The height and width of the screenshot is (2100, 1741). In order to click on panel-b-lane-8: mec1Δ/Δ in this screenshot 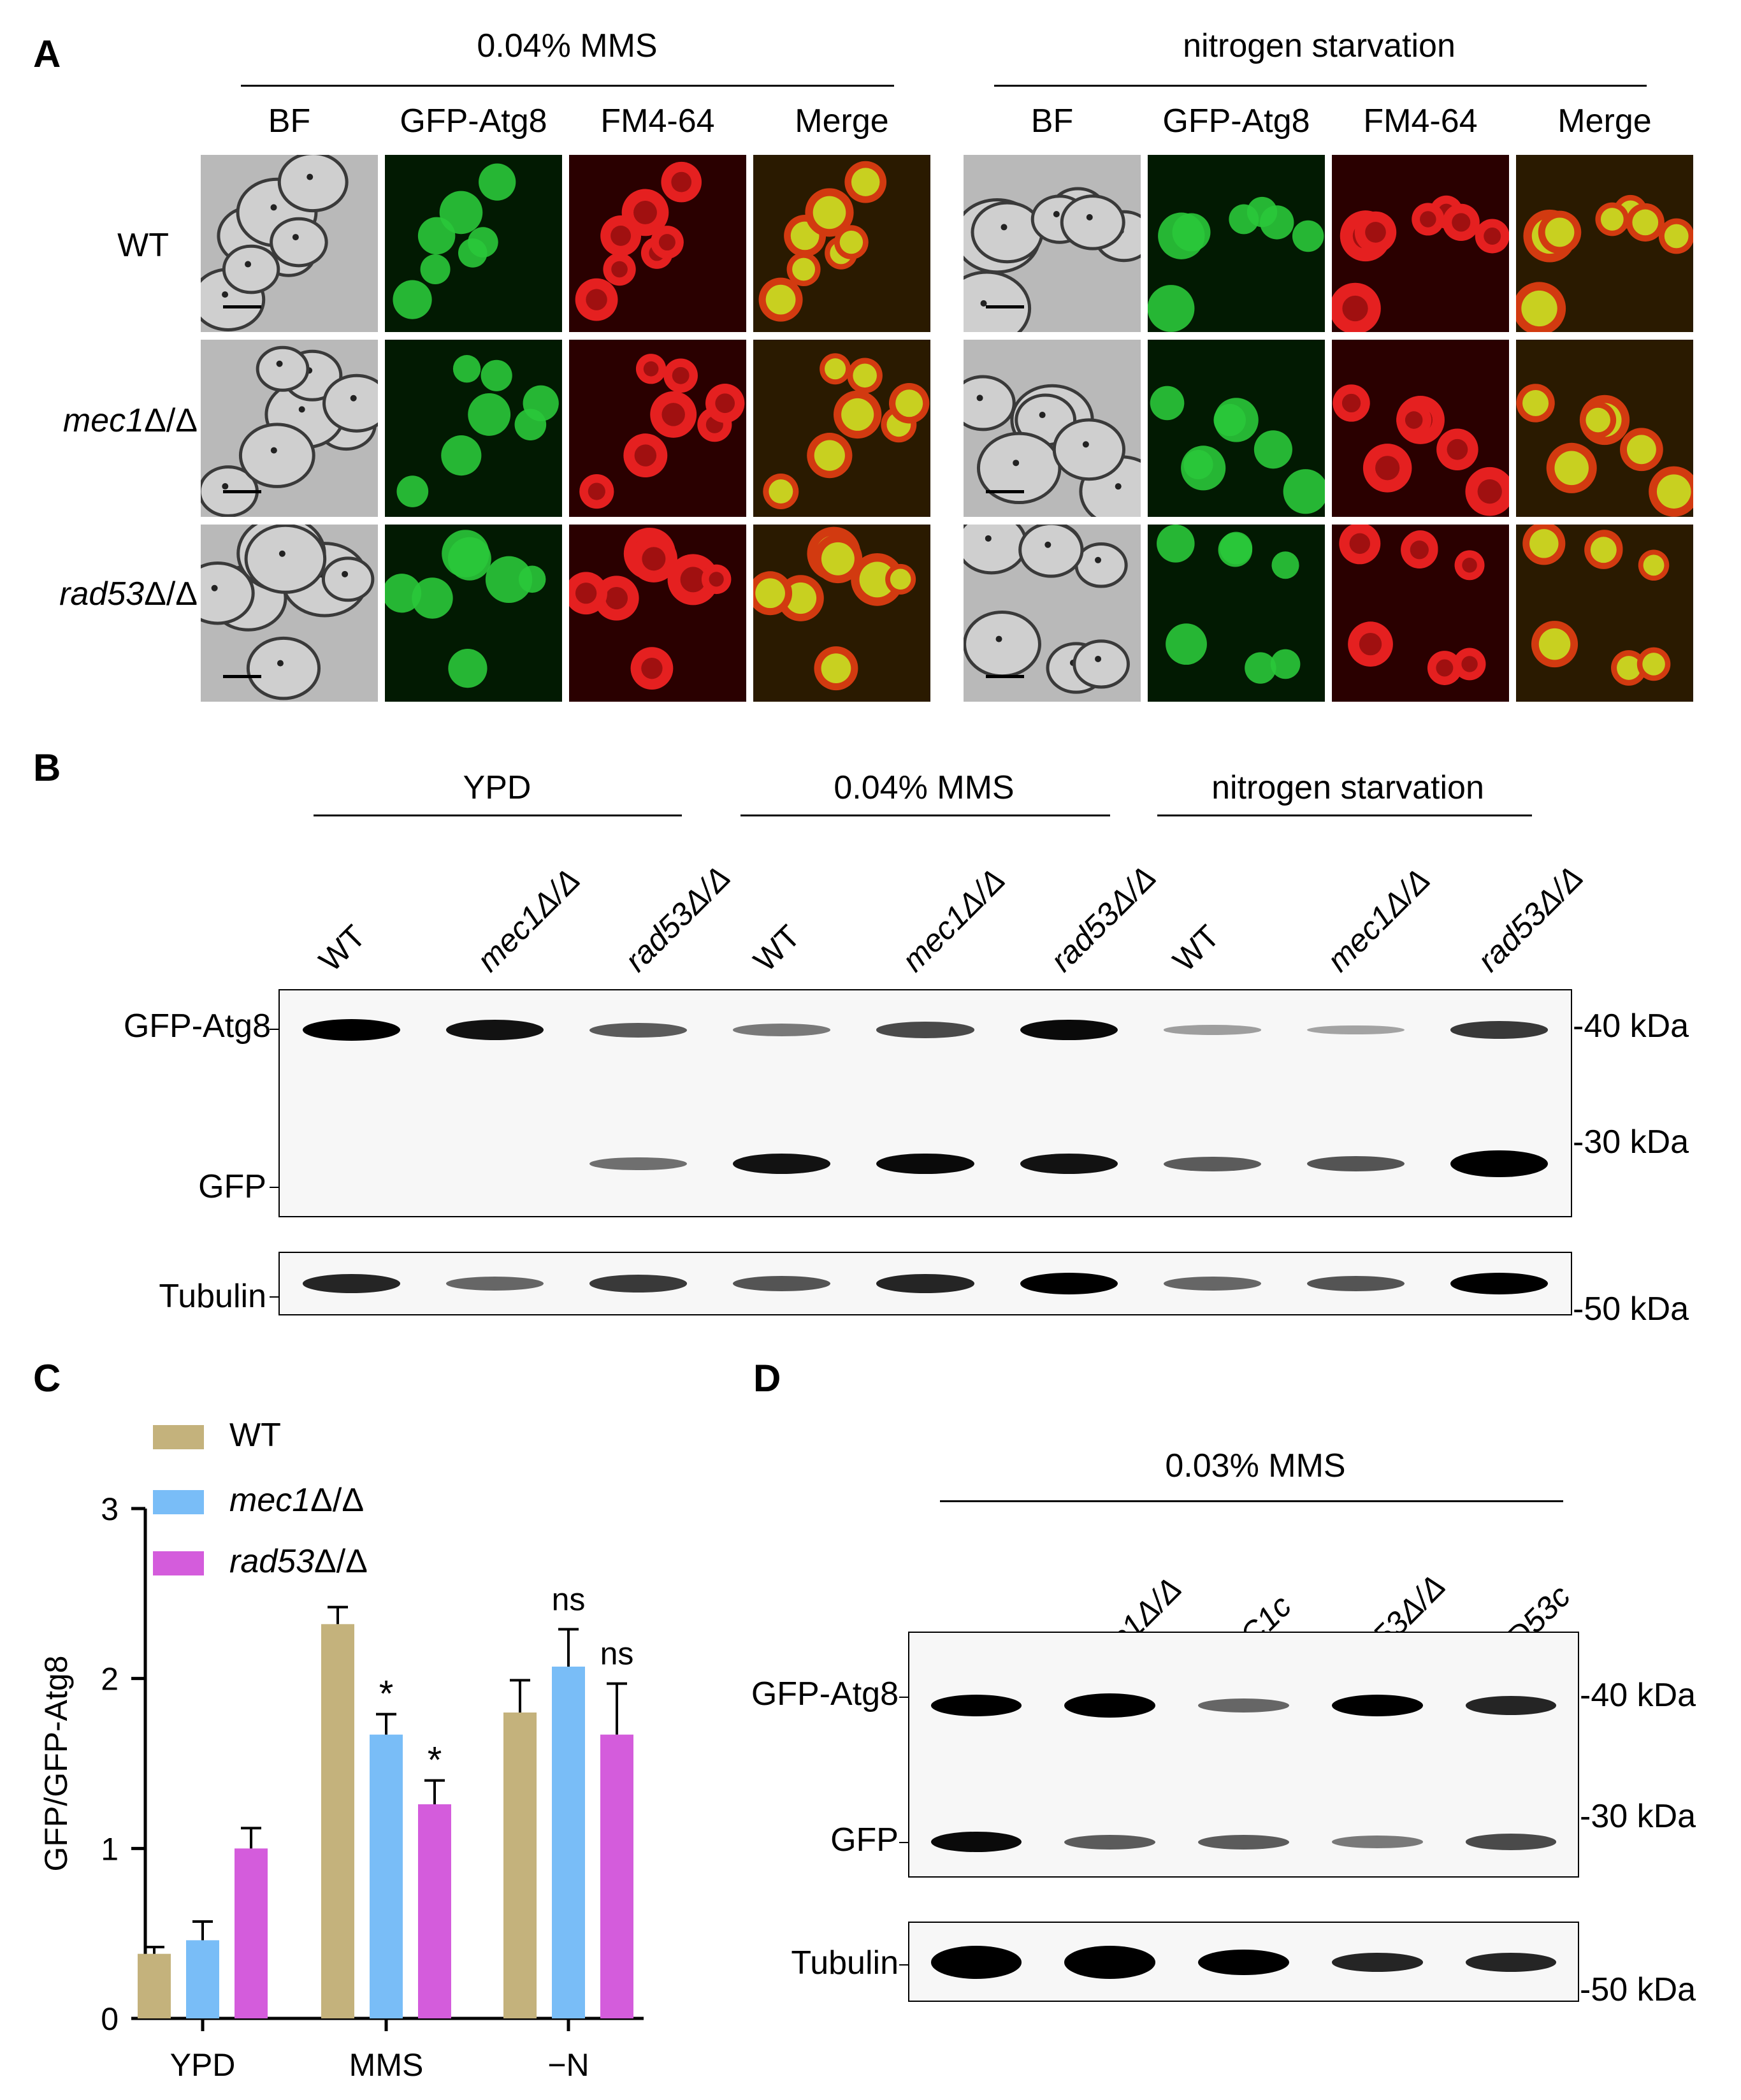, I will do `click(1379, 920)`.